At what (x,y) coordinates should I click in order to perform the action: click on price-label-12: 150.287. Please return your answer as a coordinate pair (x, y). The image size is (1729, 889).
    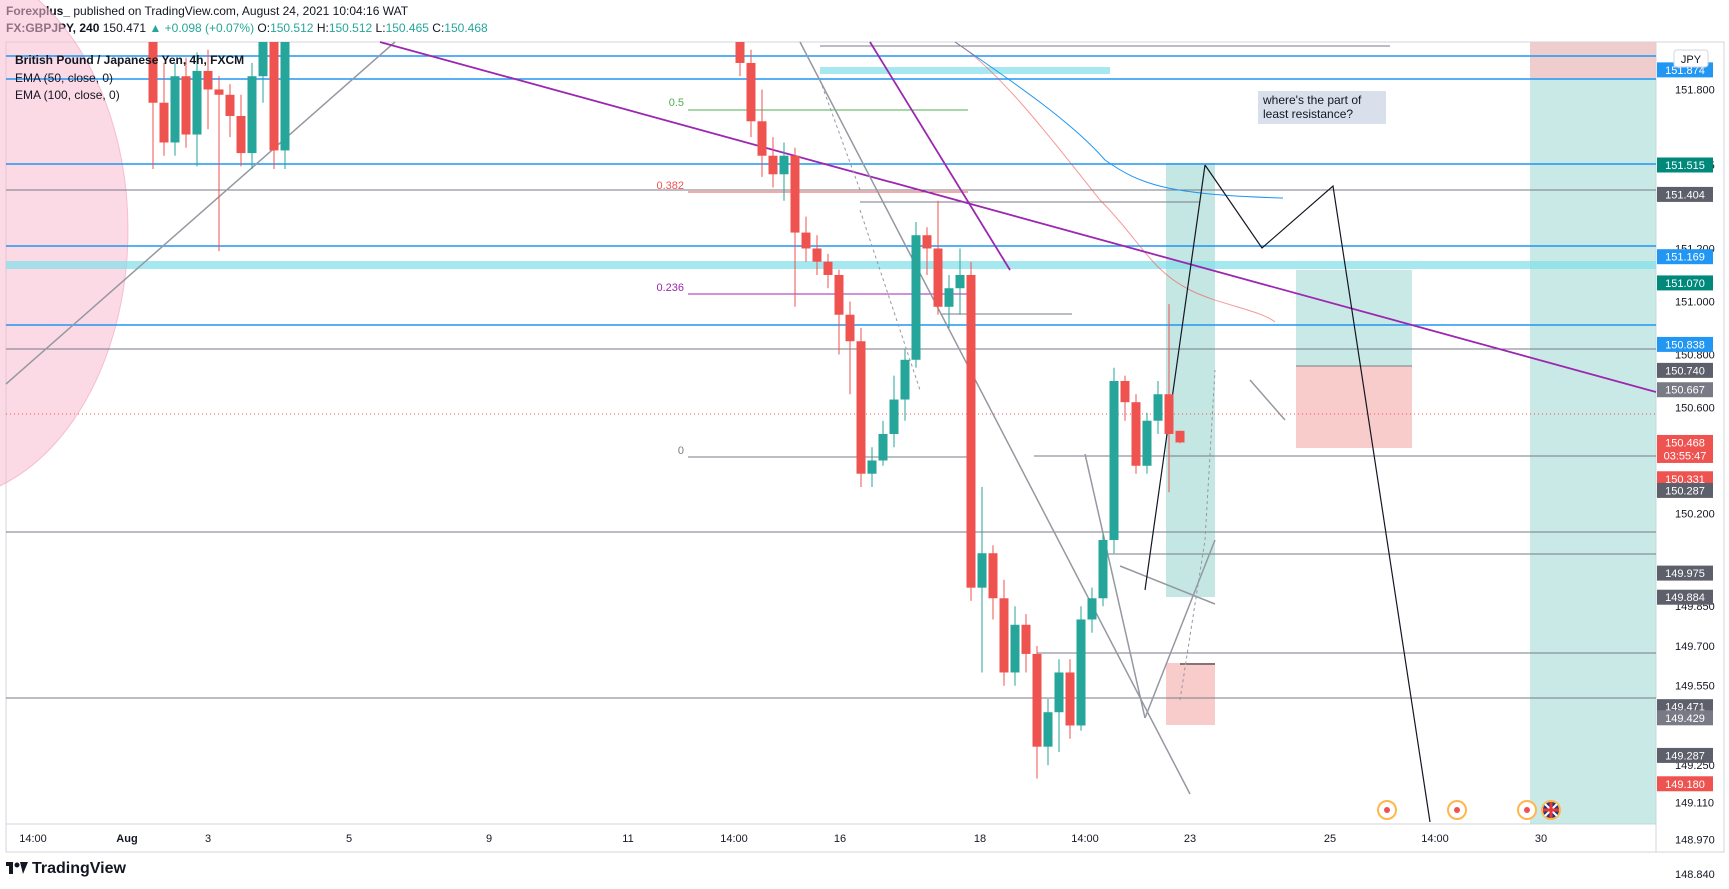
    Looking at the image, I should click on (1685, 490).